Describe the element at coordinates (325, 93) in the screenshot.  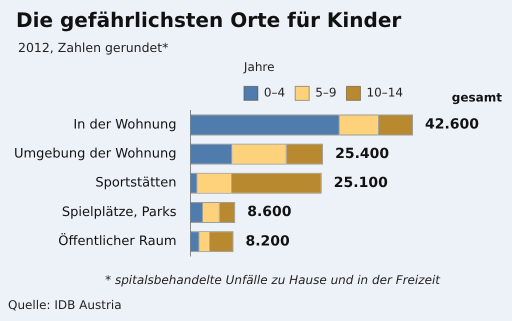
I see `legend-label: 5–9` at that location.